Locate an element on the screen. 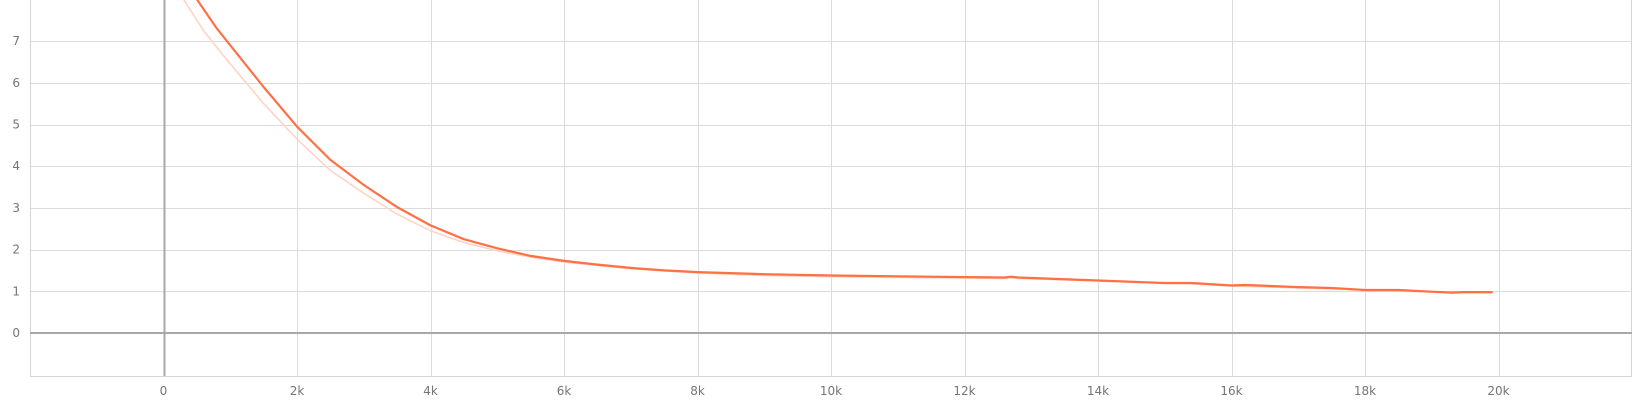 This screenshot has height=400, width=1632. x-tick-label: 16k is located at coordinates (1231, 391).